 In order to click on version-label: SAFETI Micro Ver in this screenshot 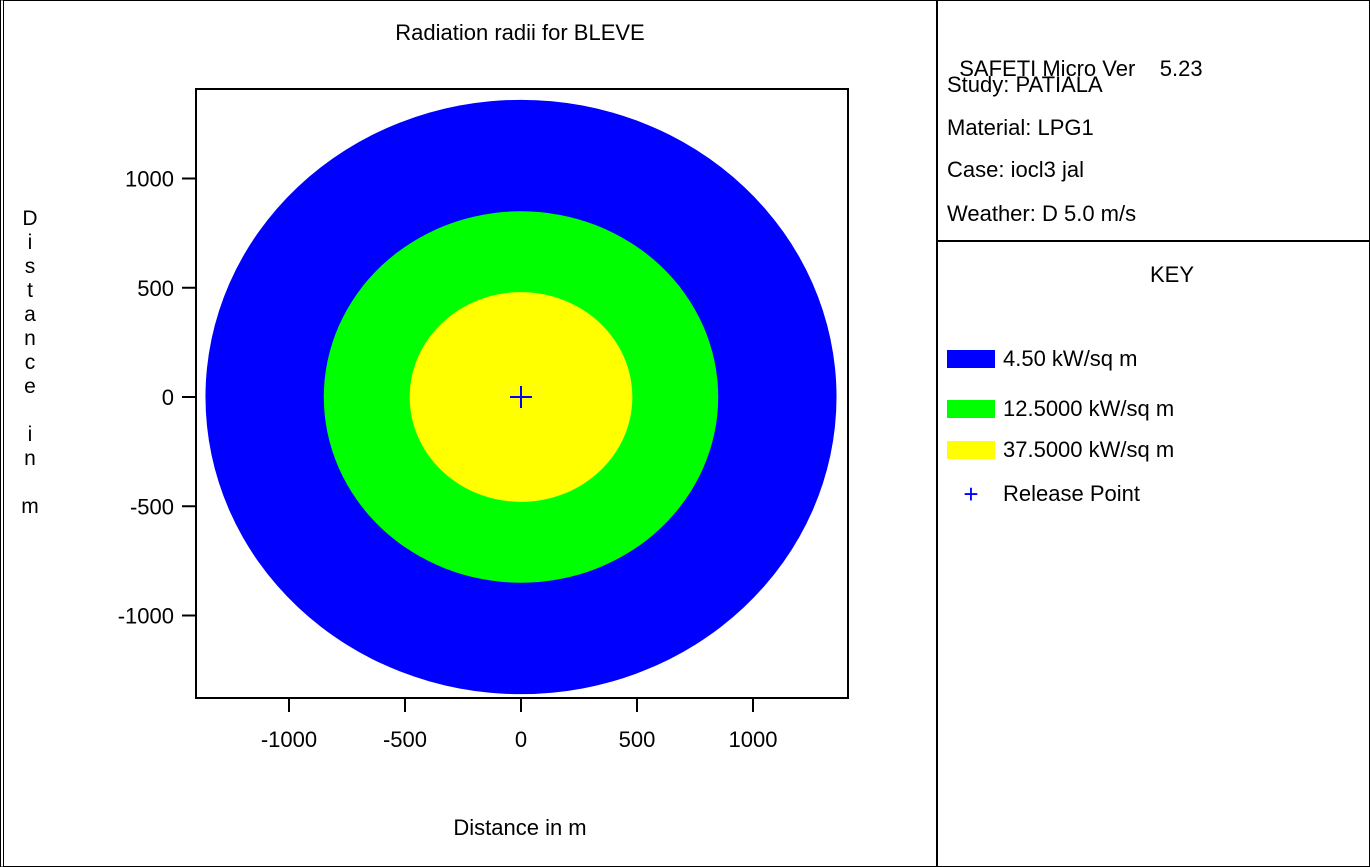, I will do `click(1047, 68)`.